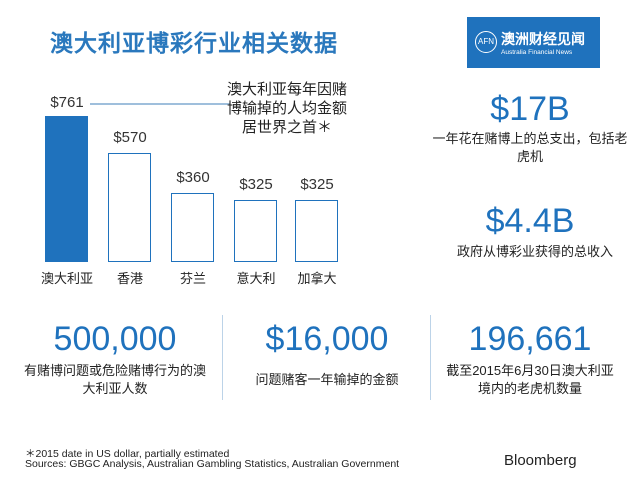  What do you see at coordinates (114, 379) in the screenshot?
I see `stat-problem-gamblers-text: 有赌博问题或危险赌博行为的澳大利亚人数` at bounding box center [114, 379].